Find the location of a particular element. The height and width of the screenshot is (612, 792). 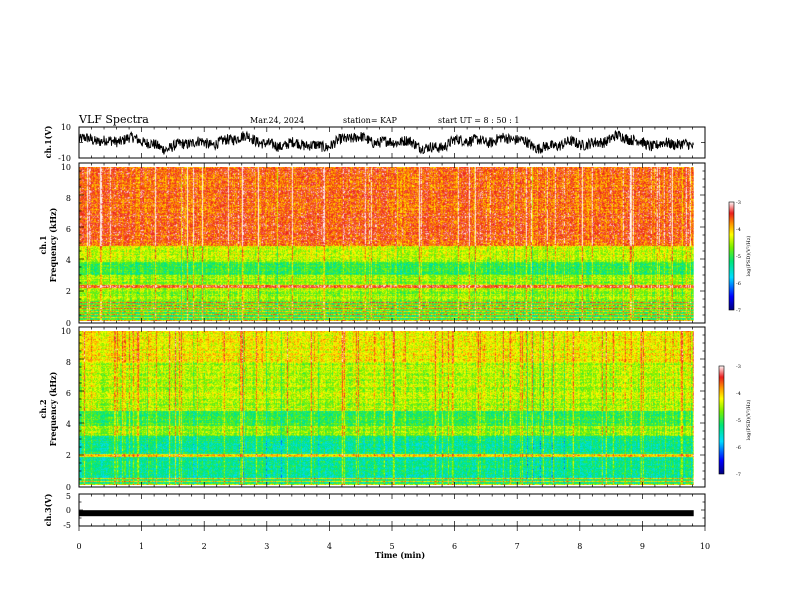

ch3-voltage-ylabel: ch.3(V) is located at coordinates (48, 509).